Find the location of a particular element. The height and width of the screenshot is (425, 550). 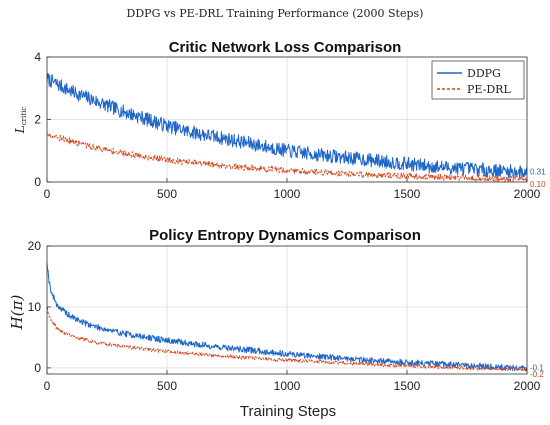

y-tick-label: 4 is located at coordinates (37, 57).